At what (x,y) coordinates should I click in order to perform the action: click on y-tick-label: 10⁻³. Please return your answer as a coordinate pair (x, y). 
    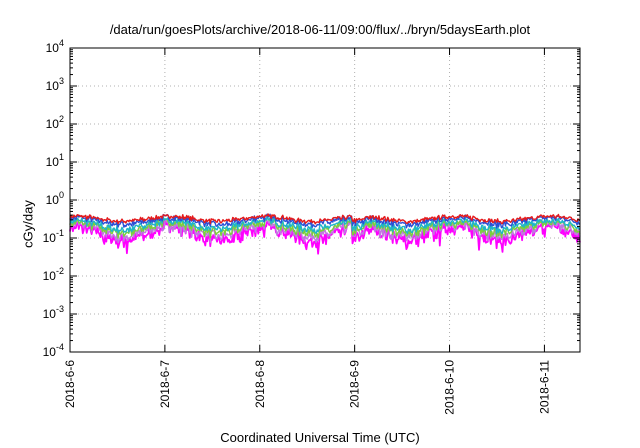
    Looking at the image, I should click on (53, 312).